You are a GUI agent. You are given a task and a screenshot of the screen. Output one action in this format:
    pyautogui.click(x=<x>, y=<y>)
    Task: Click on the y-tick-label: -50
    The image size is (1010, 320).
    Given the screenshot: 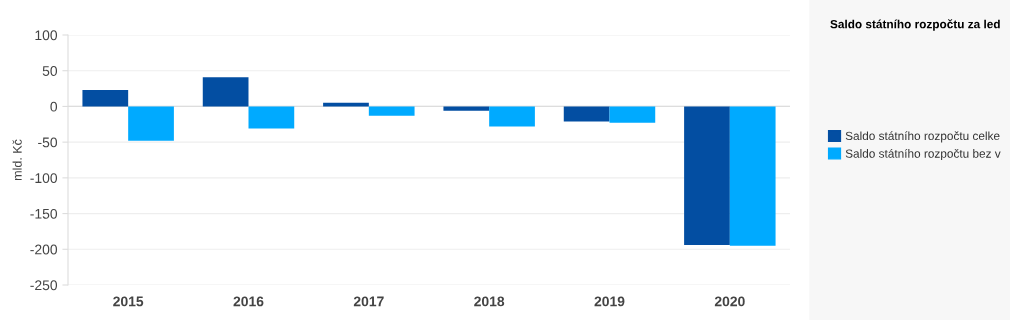 What is the action you would take?
    pyautogui.click(x=48, y=142)
    